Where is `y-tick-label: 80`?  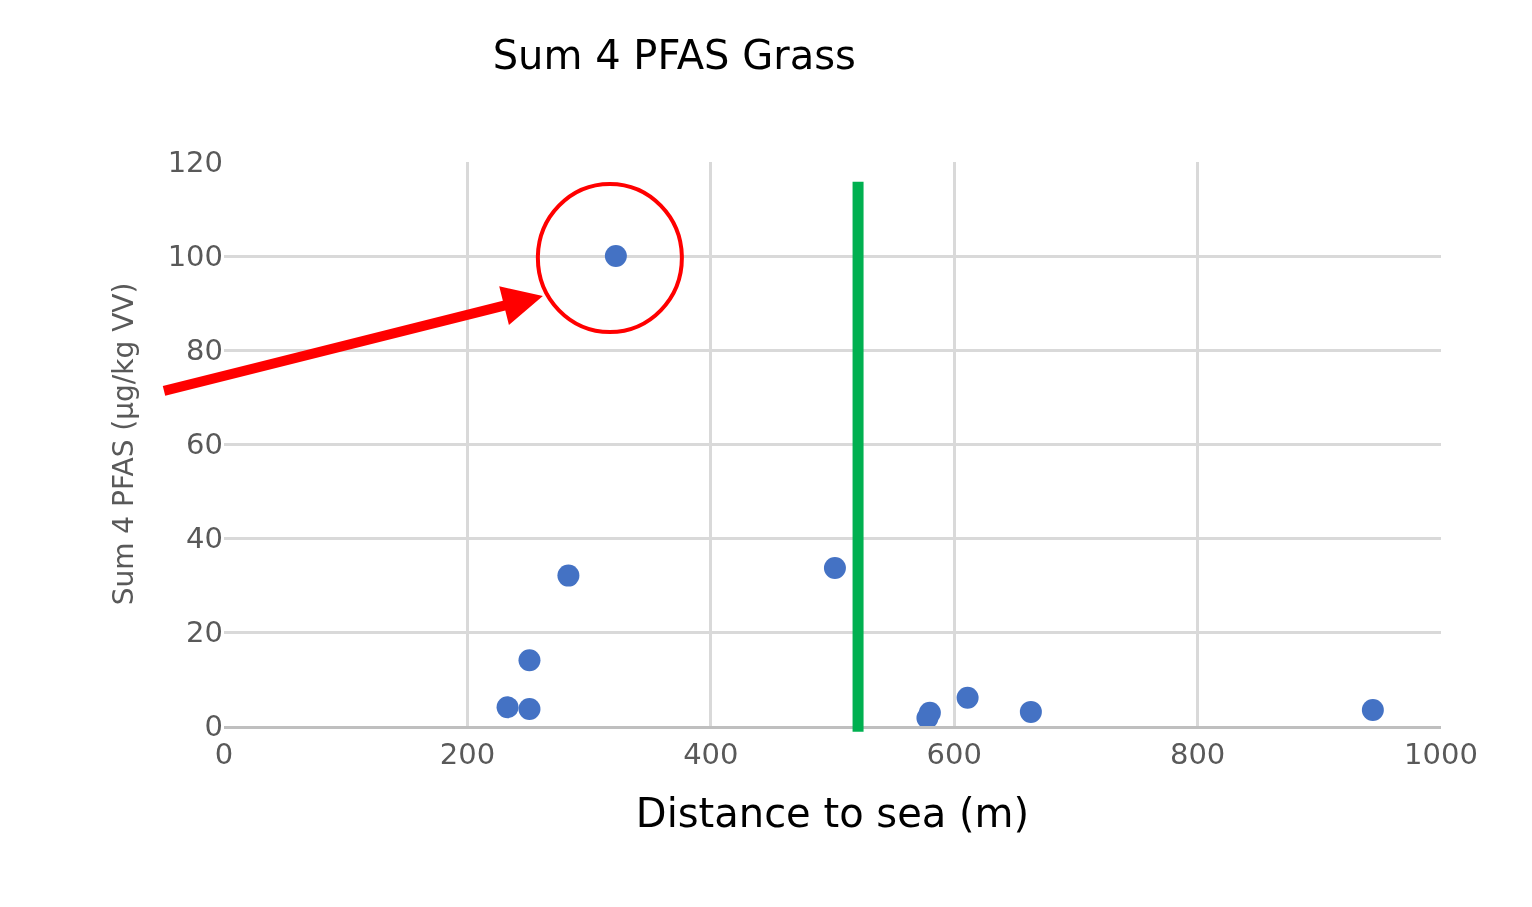 y-tick-label: 80 is located at coordinates (204, 350).